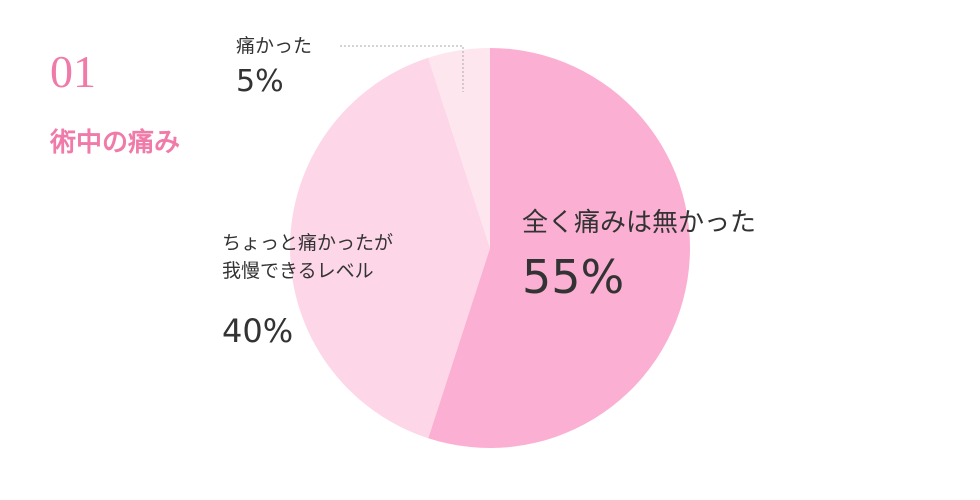 This screenshot has width=980, height=500. What do you see at coordinates (115, 142) in the screenshot?
I see `section-title: 術中の痛み` at bounding box center [115, 142].